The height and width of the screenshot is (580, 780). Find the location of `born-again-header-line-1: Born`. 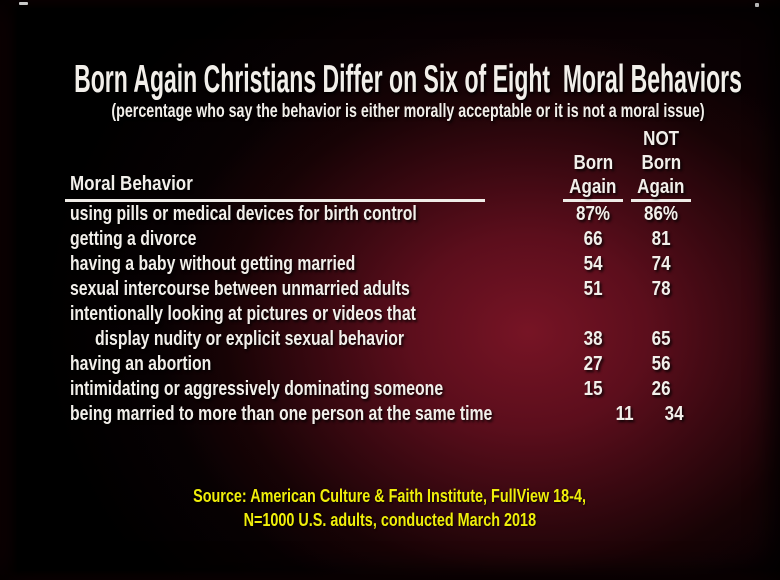

born-again-header-line-1: Born is located at coordinates (593, 163).